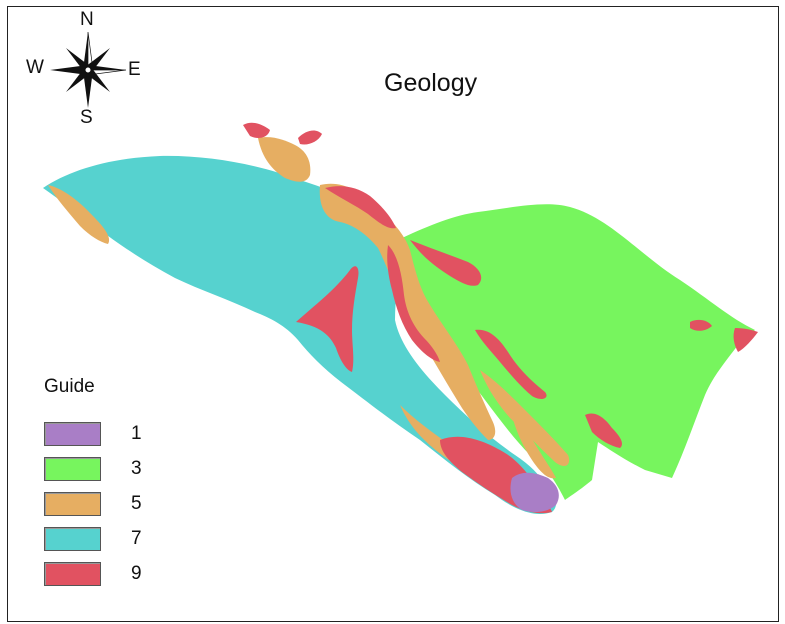 The height and width of the screenshot is (624, 785). Describe the element at coordinates (745, 340) in the screenshot. I see `unit-9-region-east-tip` at that location.